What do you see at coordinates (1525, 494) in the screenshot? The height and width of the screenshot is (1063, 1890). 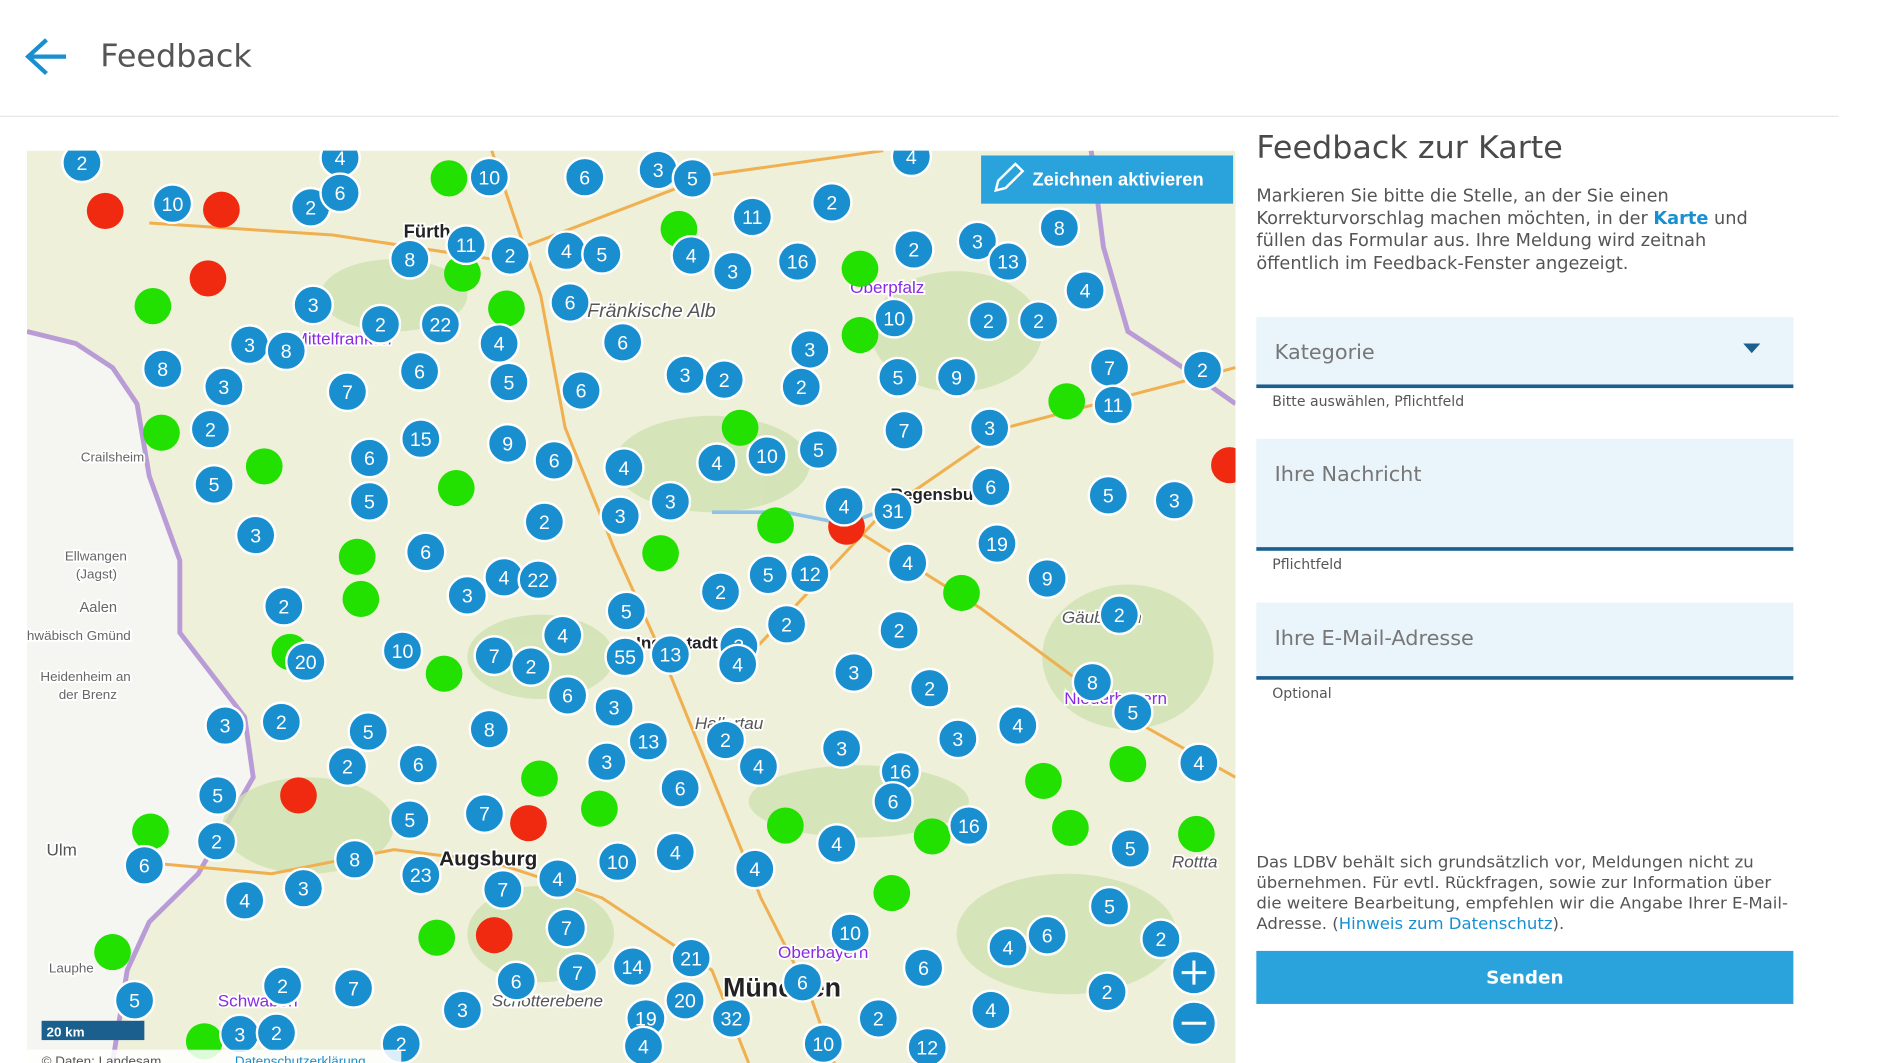 I see `message-input: Ihre Nachricht` at bounding box center [1525, 494].